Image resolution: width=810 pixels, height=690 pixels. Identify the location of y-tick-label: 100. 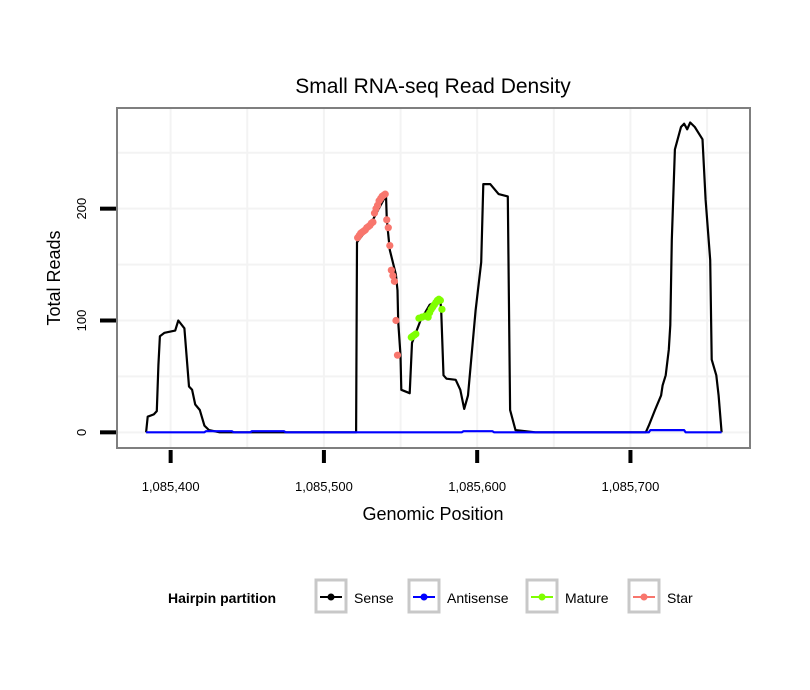
(81, 321).